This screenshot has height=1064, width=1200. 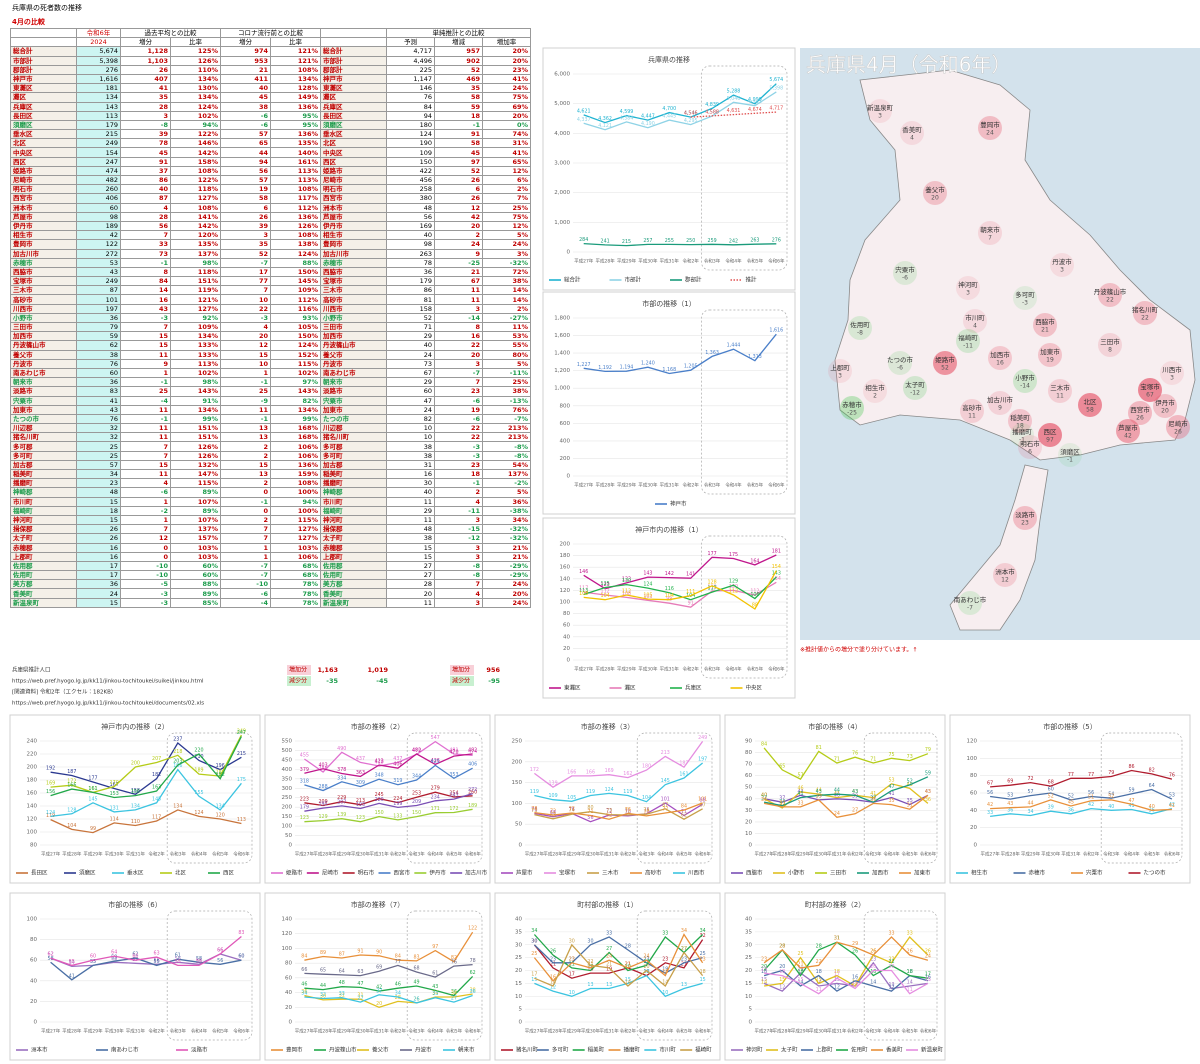 I want to click on cell: -12, so click(x=458, y=538).